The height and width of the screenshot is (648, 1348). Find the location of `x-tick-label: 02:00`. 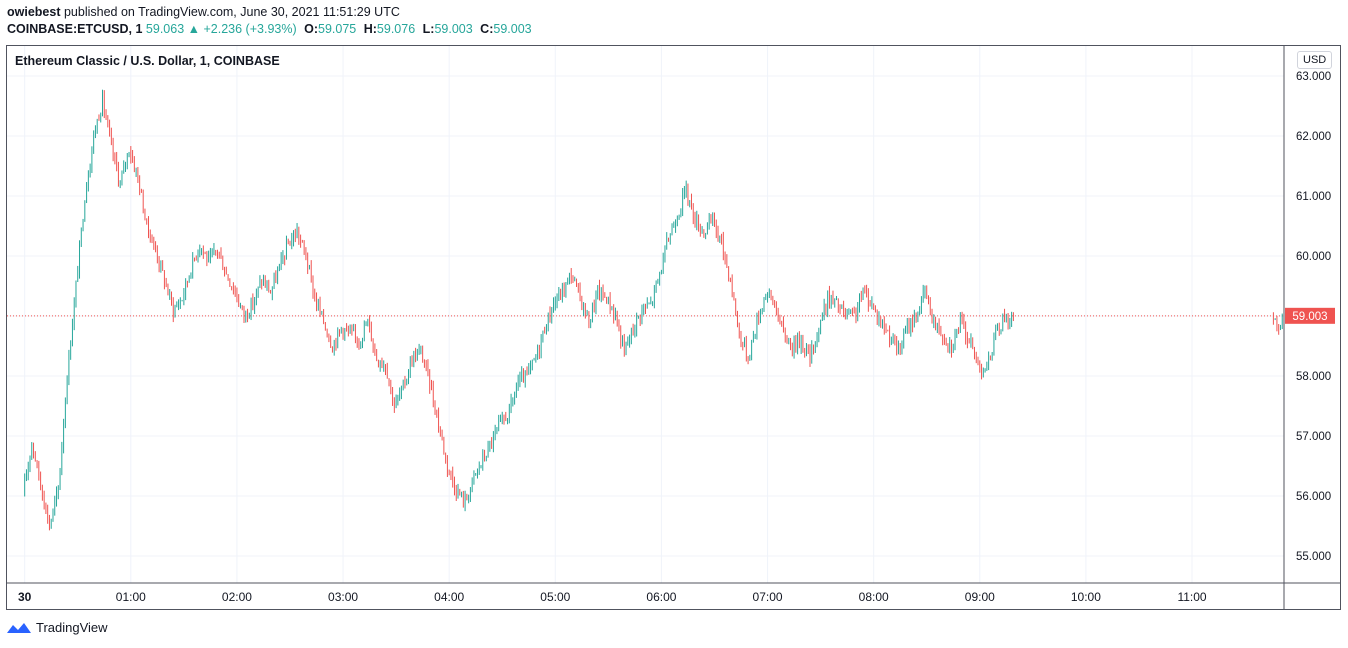

x-tick-label: 02:00 is located at coordinates (237, 597).